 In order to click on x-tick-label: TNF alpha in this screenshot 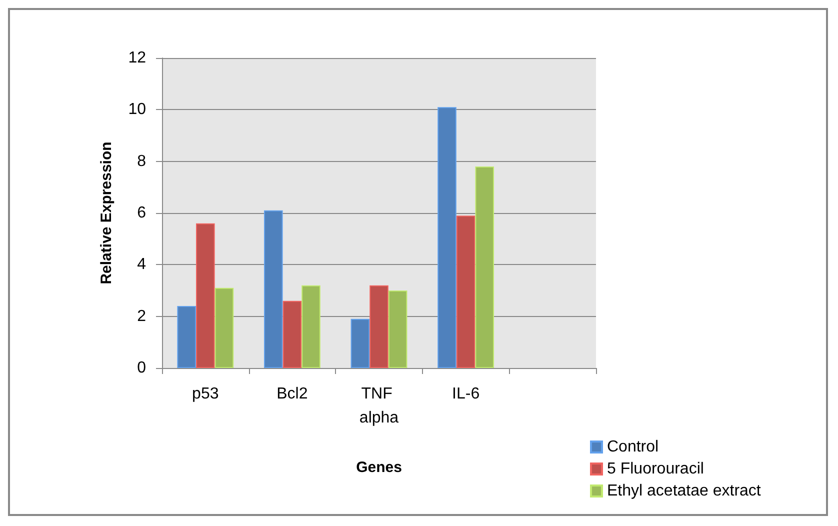, I will do `click(379, 406)`.